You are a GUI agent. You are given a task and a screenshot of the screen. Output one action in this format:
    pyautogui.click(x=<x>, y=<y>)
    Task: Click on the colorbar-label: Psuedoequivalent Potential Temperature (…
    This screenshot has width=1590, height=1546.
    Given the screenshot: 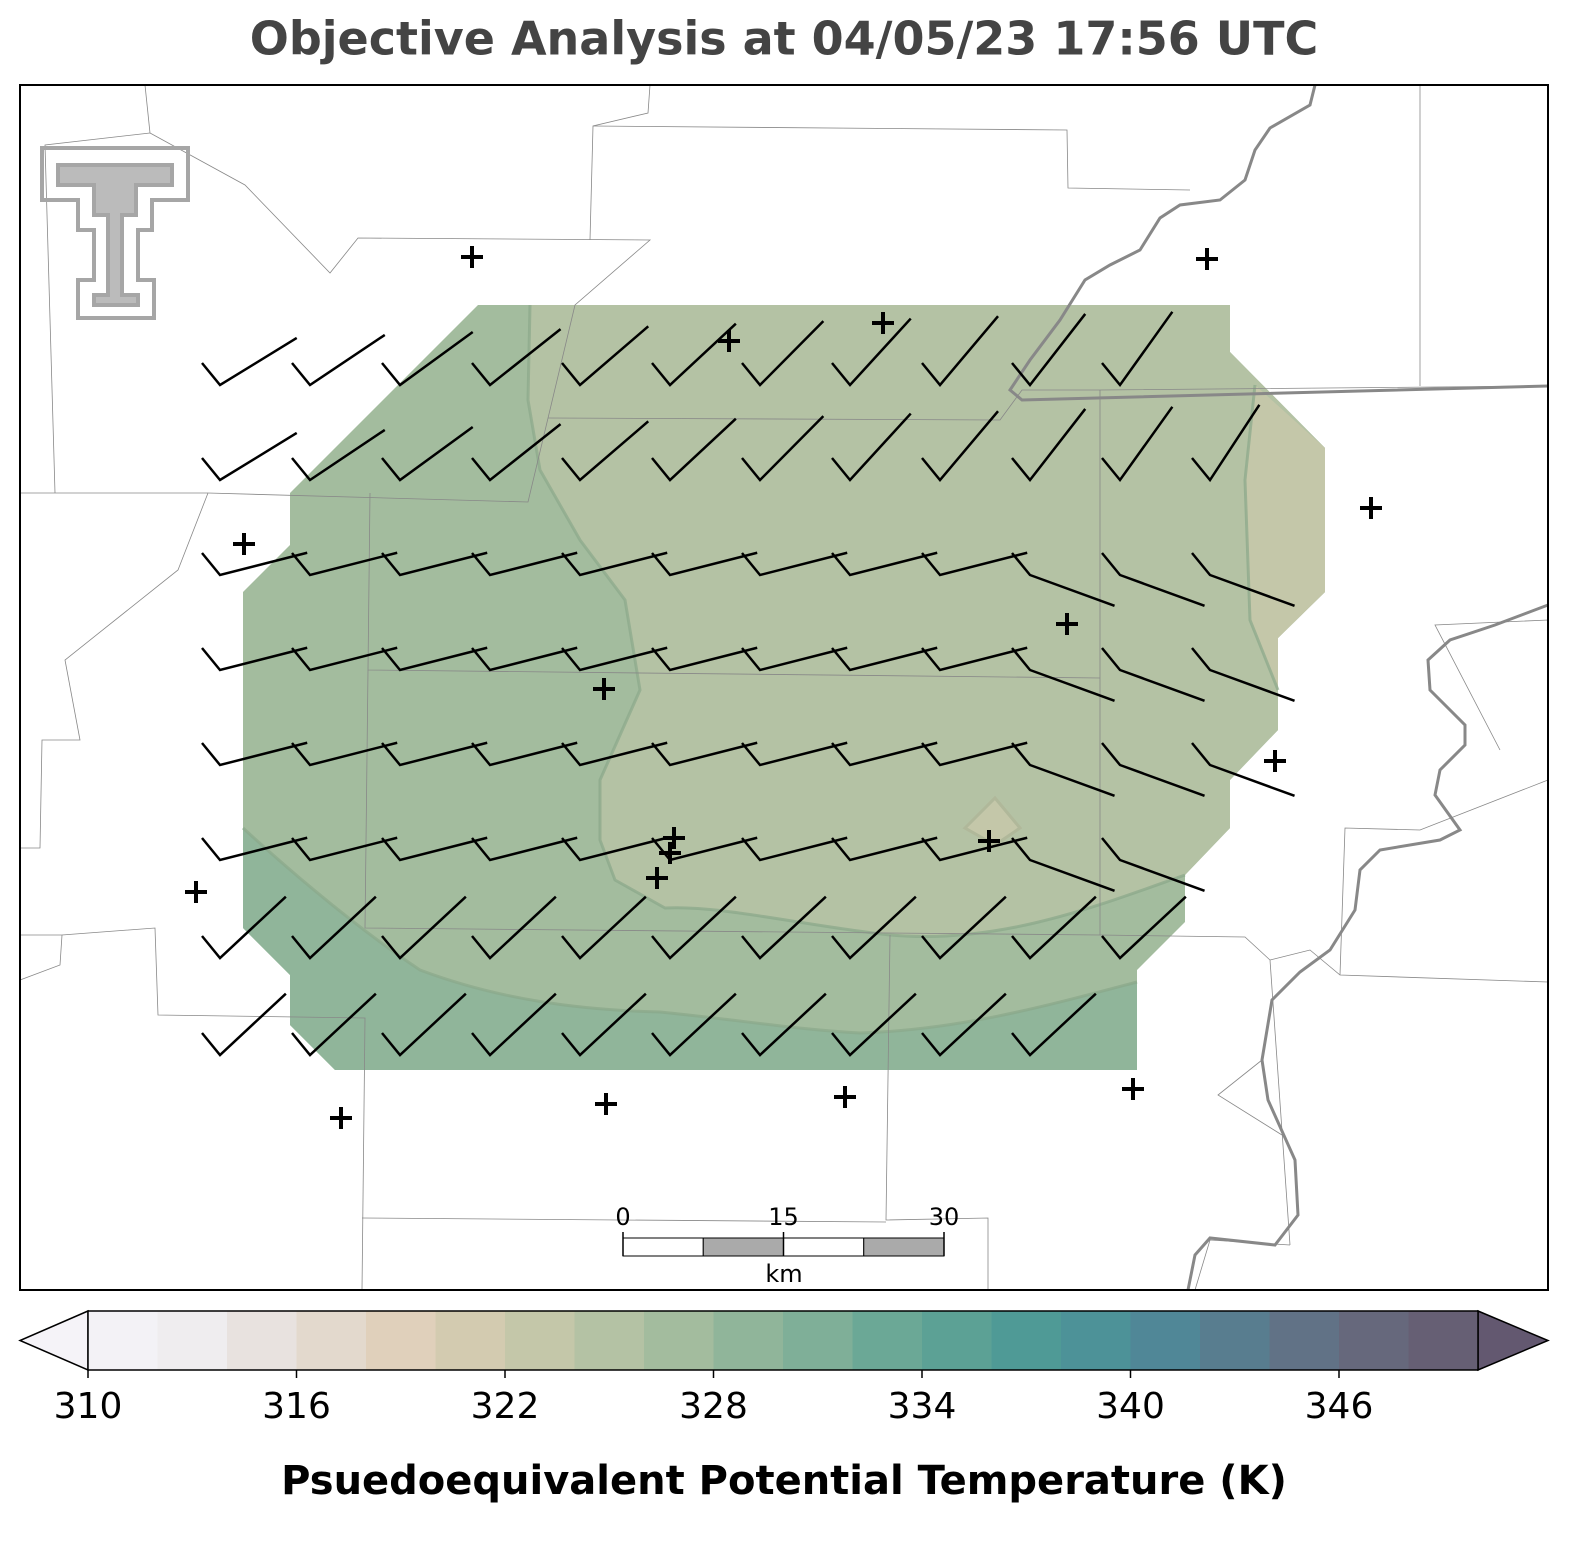 What is the action you would take?
    pyautogui.click(x=784, y=1481)
    